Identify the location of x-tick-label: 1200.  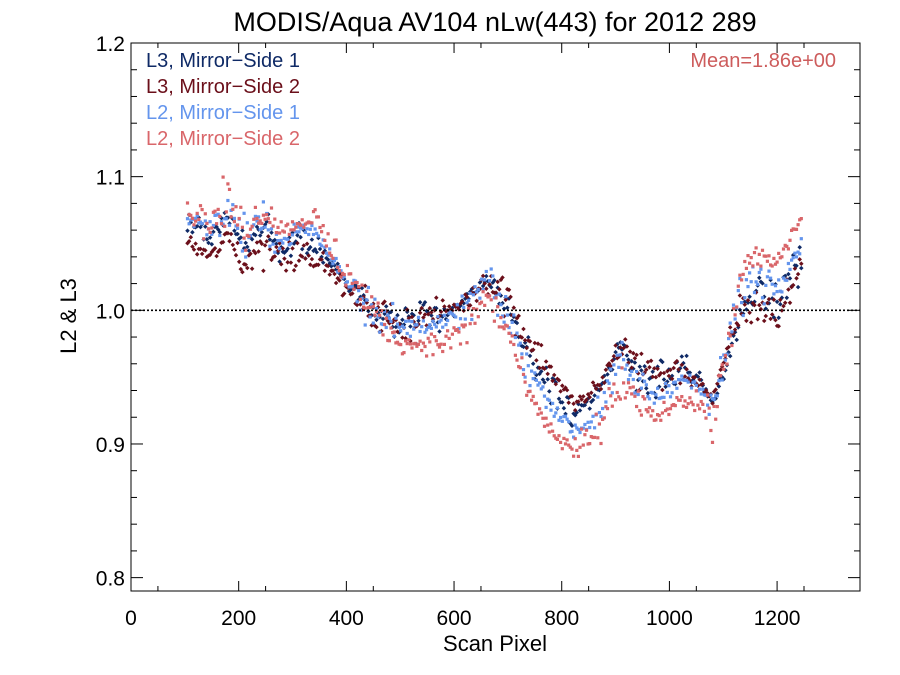
(777, 618).